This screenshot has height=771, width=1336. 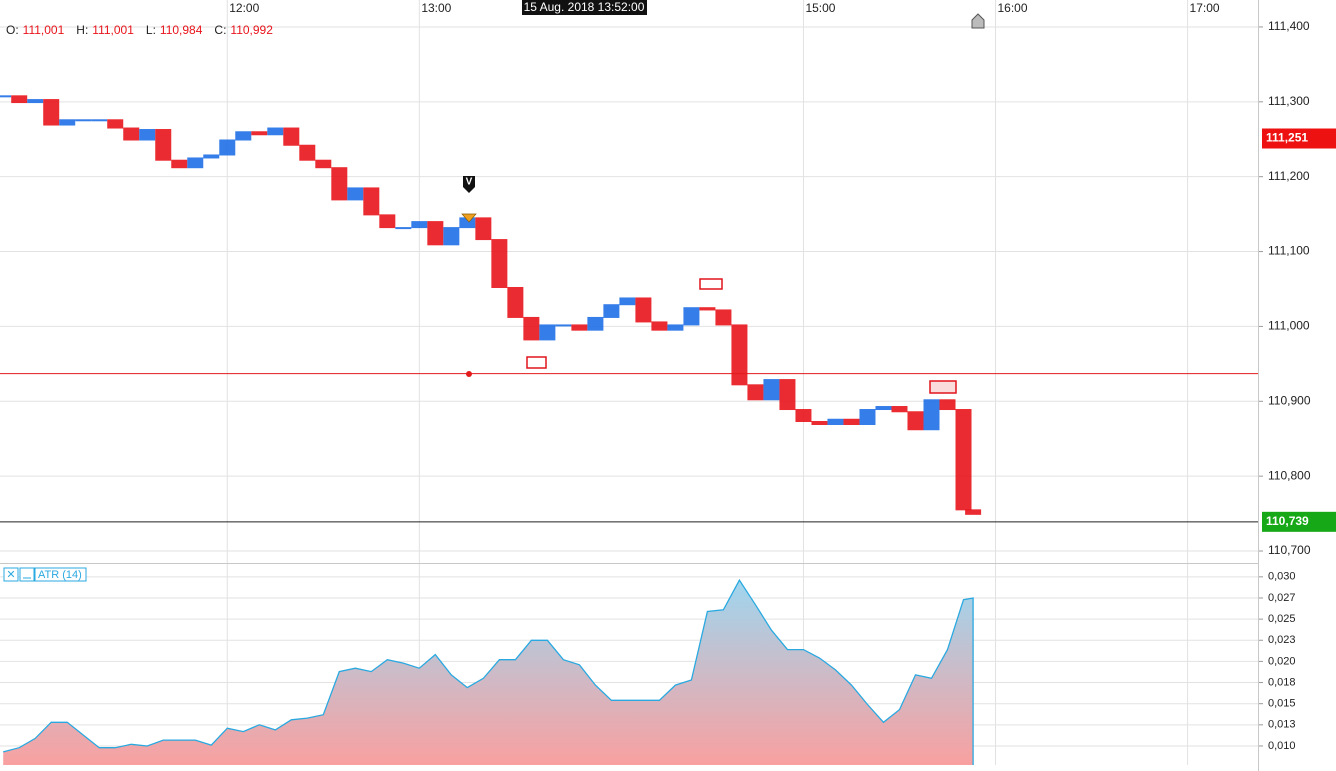 I want to click on y-tick-label: 111,400, so click(x=1289, y=26).